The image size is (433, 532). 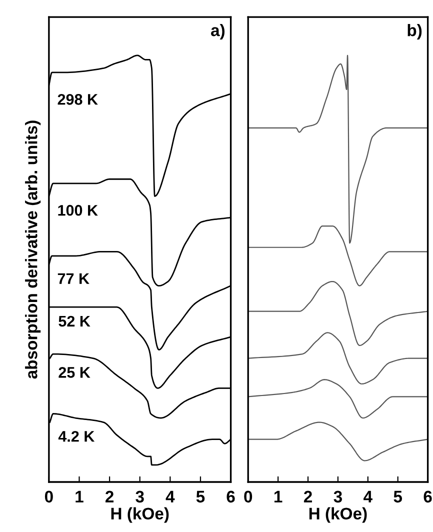 I want to click on text: a), so click(x=218, y=32).